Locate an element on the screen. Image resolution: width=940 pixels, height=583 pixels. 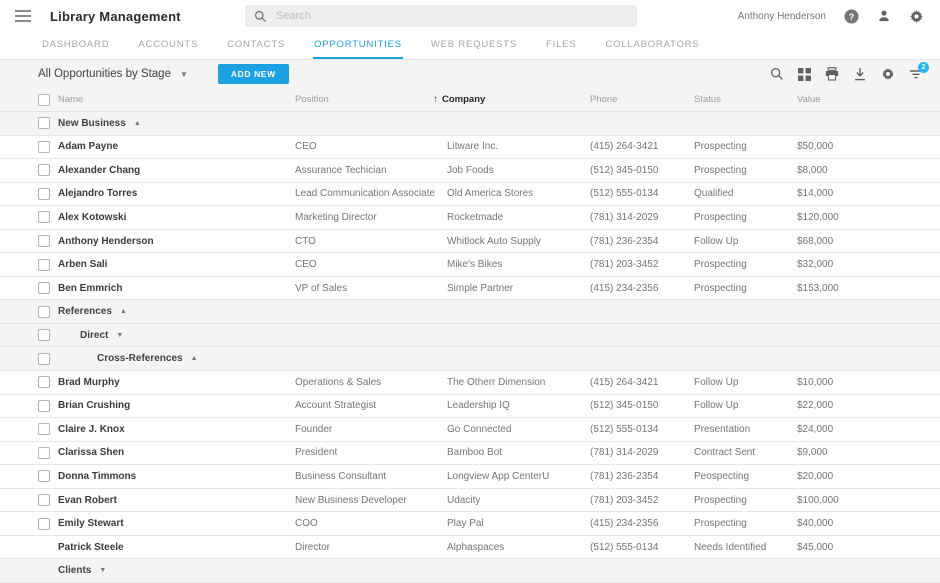
cell-position: Business Consultant is located at coordinates (341, 476).